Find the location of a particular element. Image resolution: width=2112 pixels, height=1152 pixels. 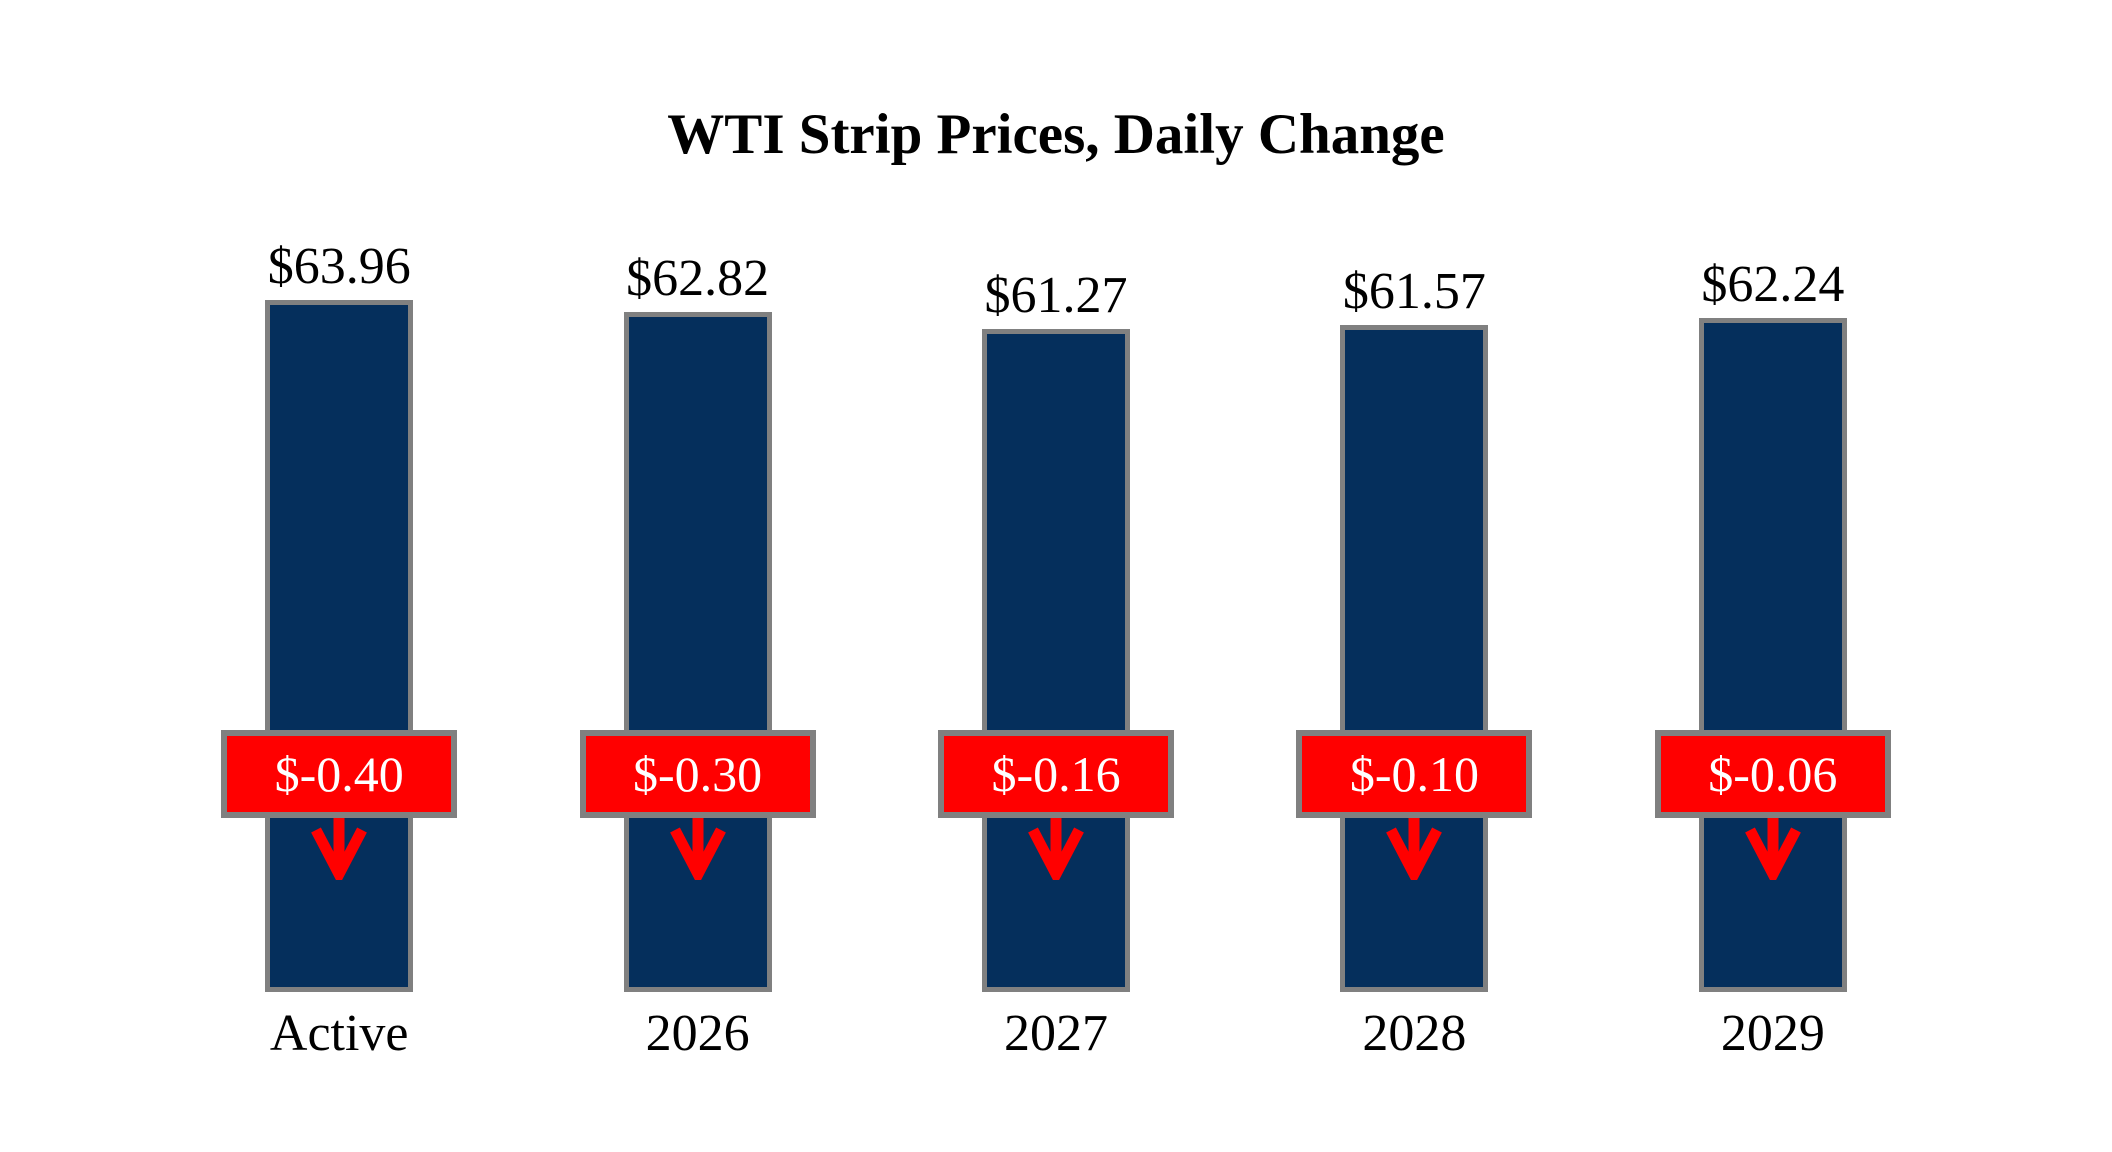

daily-change-value: $-0.06 is located at coordinates (1773, 774).